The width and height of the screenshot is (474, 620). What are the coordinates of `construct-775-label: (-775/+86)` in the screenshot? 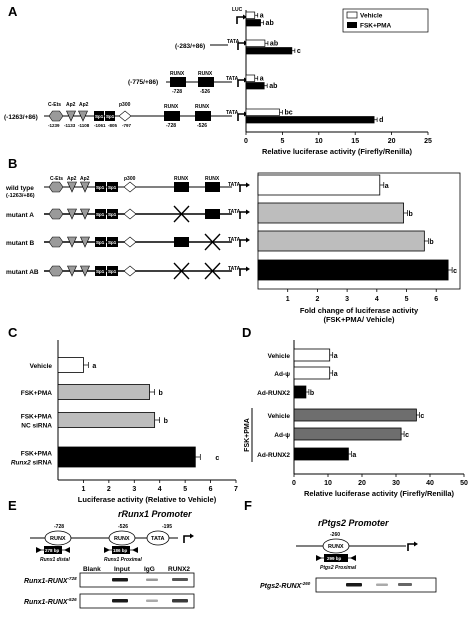 It's located at (143, 82).